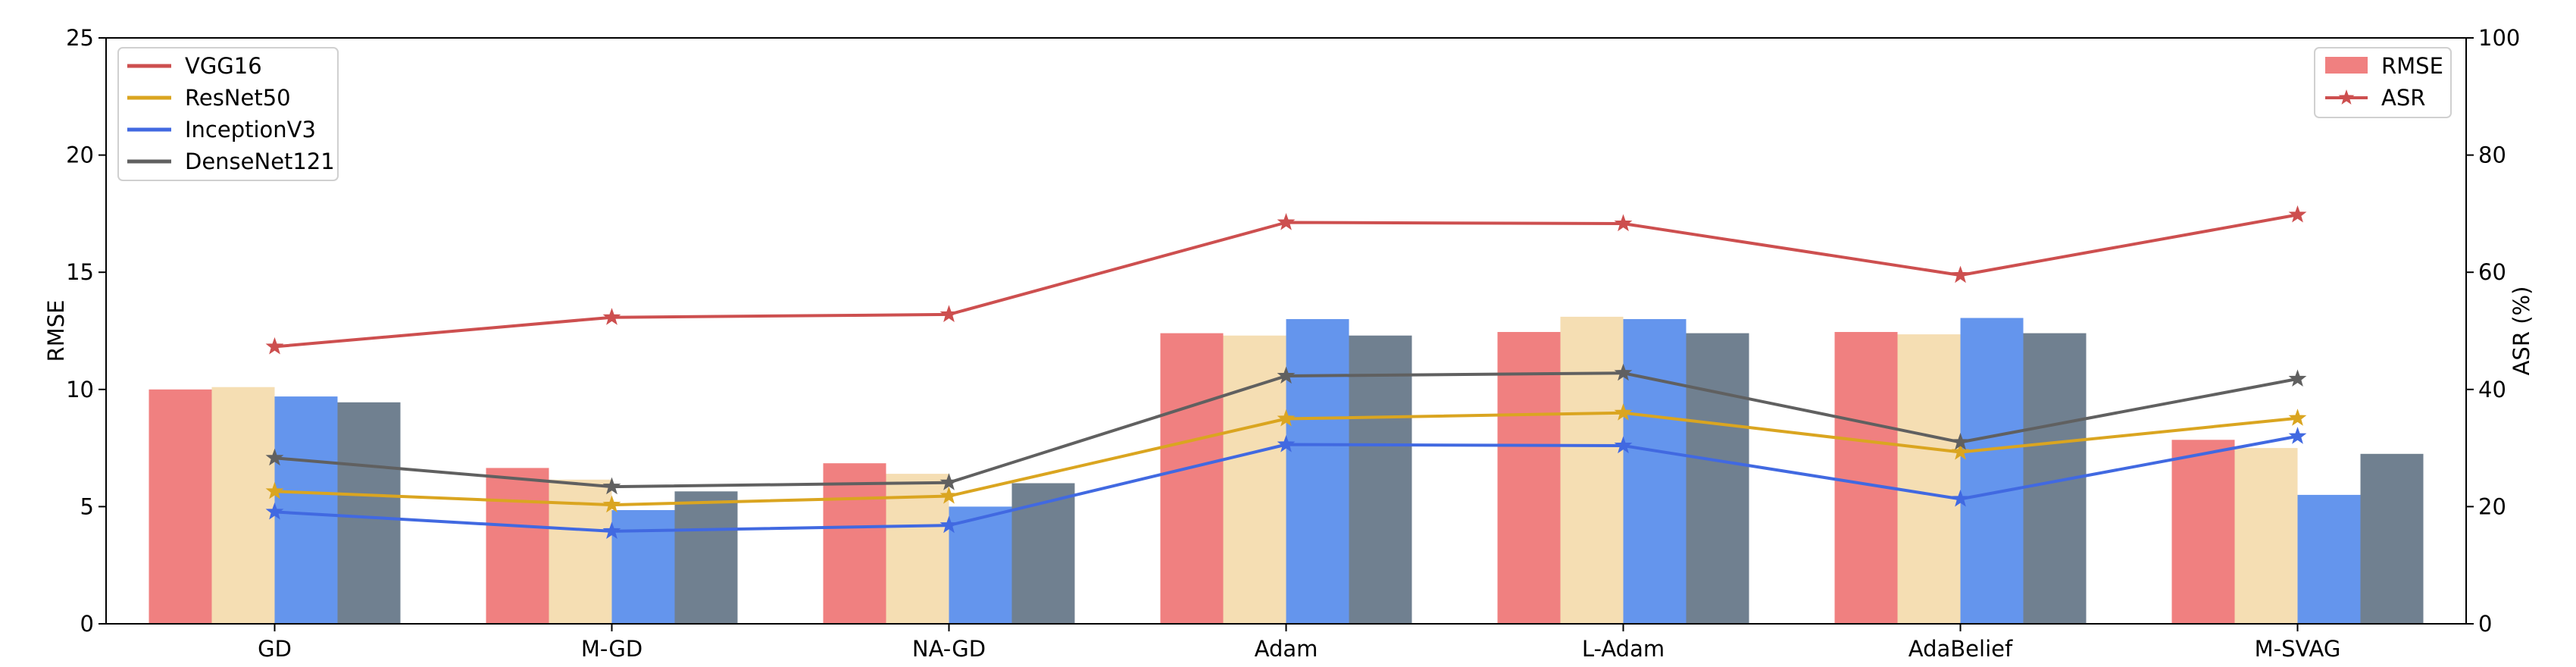 This screenshot has height=667, width=2576. What do you see at coordinates (274, 457) in the screenshot?
I see `point-densenet121-gd` at bounding box center [274, 457].